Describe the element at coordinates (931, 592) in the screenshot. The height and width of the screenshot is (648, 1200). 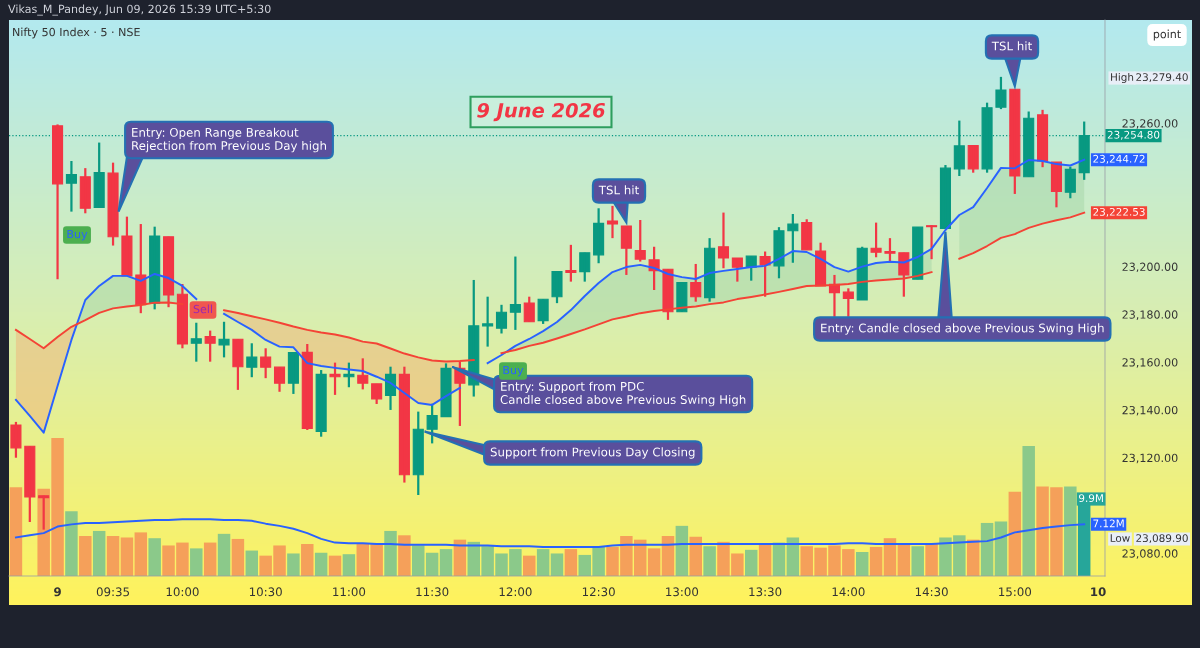
I see `x-tick-label: 14:30` at that location.